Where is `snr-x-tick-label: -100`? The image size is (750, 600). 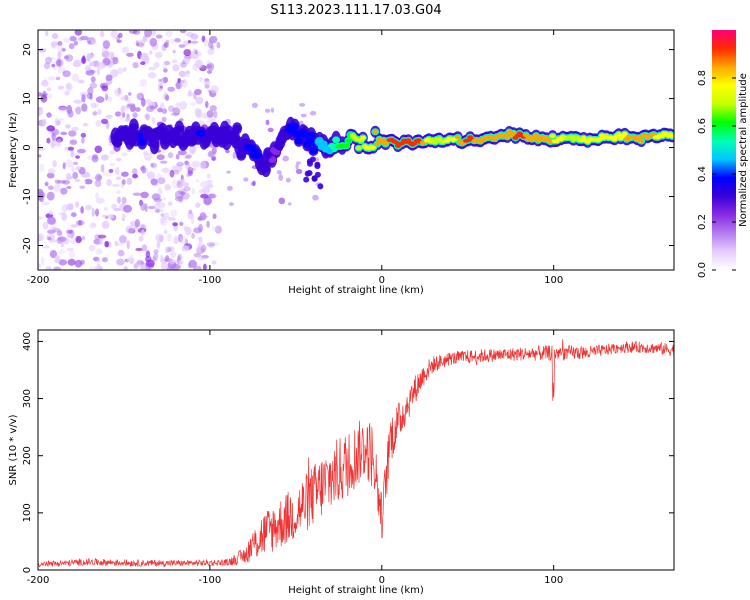
snr-x-tick-label: -100 is located at coordinates (210, 580).